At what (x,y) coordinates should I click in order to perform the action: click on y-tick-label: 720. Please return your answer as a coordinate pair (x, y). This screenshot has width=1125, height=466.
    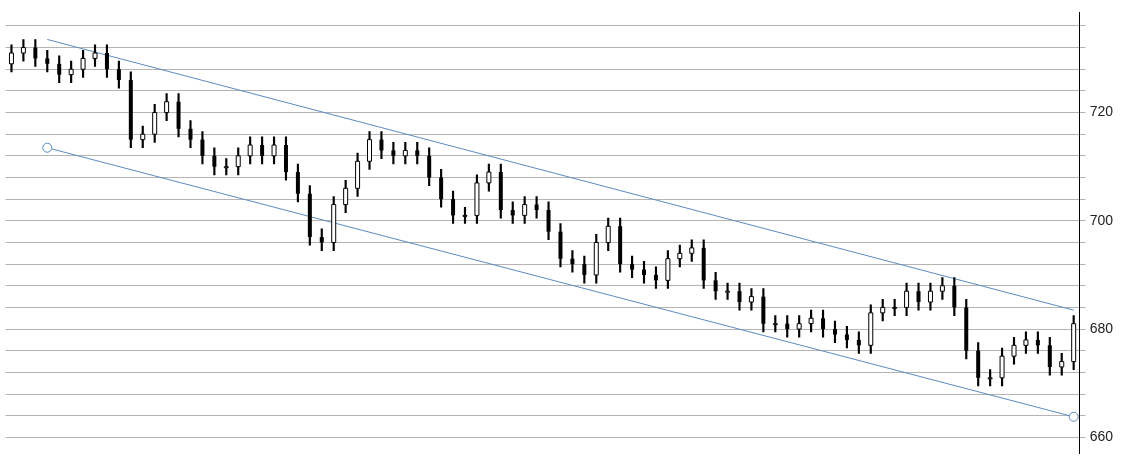
    Looking at the image, I should click on (1101, 111).